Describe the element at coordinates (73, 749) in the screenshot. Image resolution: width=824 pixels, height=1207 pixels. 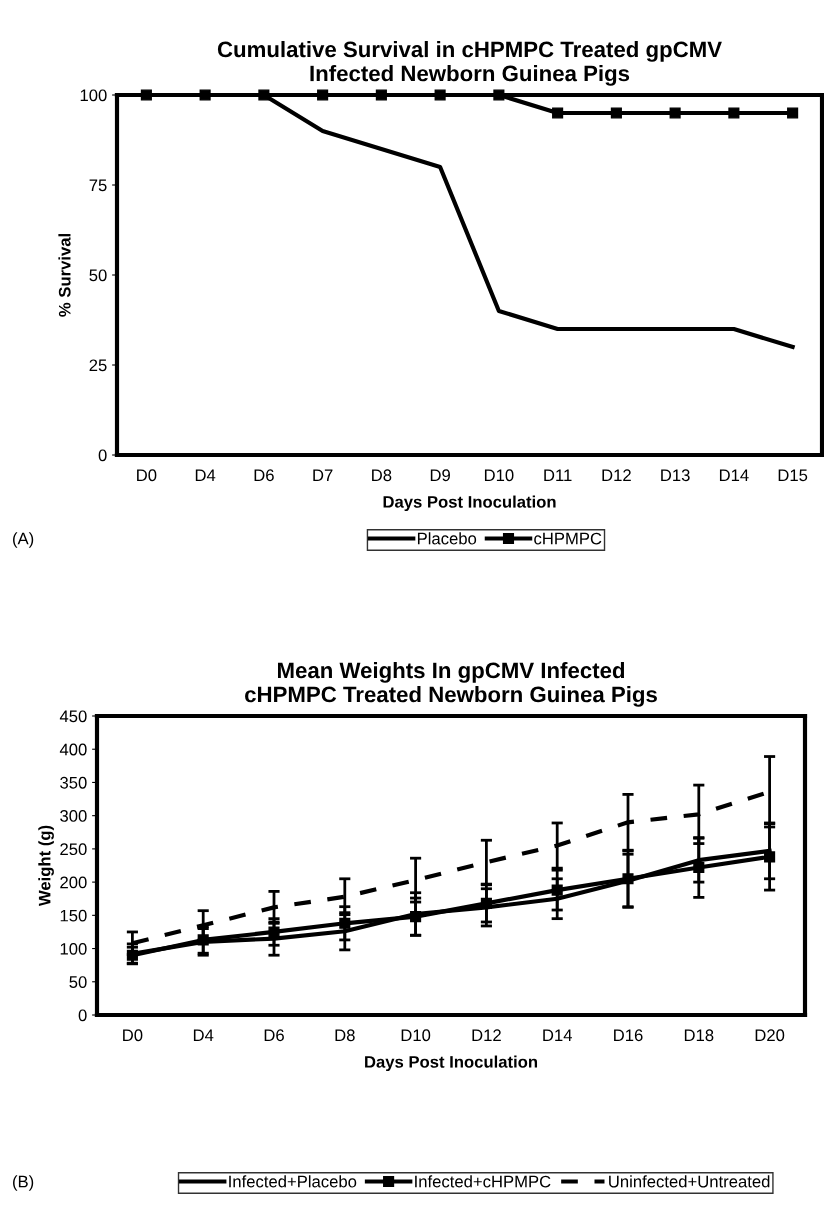
I see `y-tick-label: 400` at that location.